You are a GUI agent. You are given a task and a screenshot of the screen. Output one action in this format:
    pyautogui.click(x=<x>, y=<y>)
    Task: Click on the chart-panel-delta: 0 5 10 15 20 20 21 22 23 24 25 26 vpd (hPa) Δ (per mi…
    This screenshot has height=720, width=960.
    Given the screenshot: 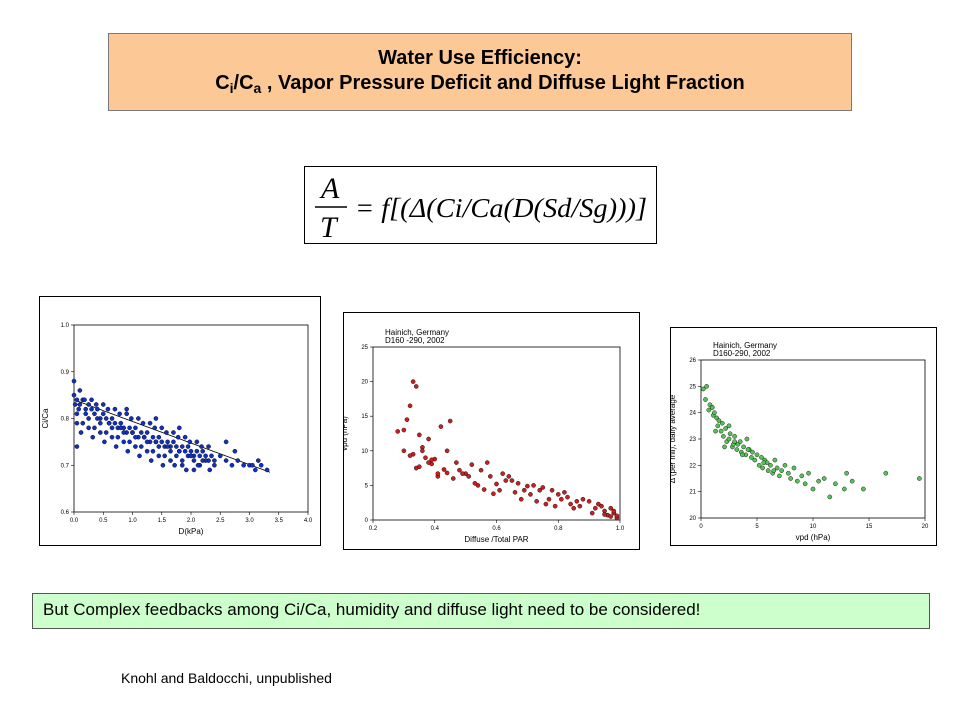 What is the action you would take?
    pyautogui.click(x=803, y=436)
    